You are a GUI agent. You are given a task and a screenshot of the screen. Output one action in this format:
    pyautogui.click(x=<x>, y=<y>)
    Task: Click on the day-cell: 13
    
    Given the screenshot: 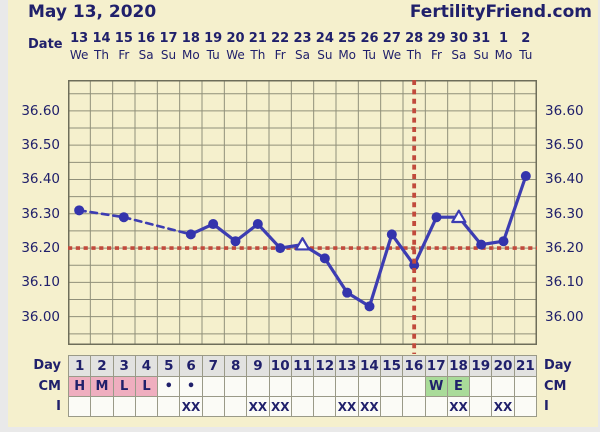 What is the action you would take?
    pyautogui.click(x=347, y=366)
    